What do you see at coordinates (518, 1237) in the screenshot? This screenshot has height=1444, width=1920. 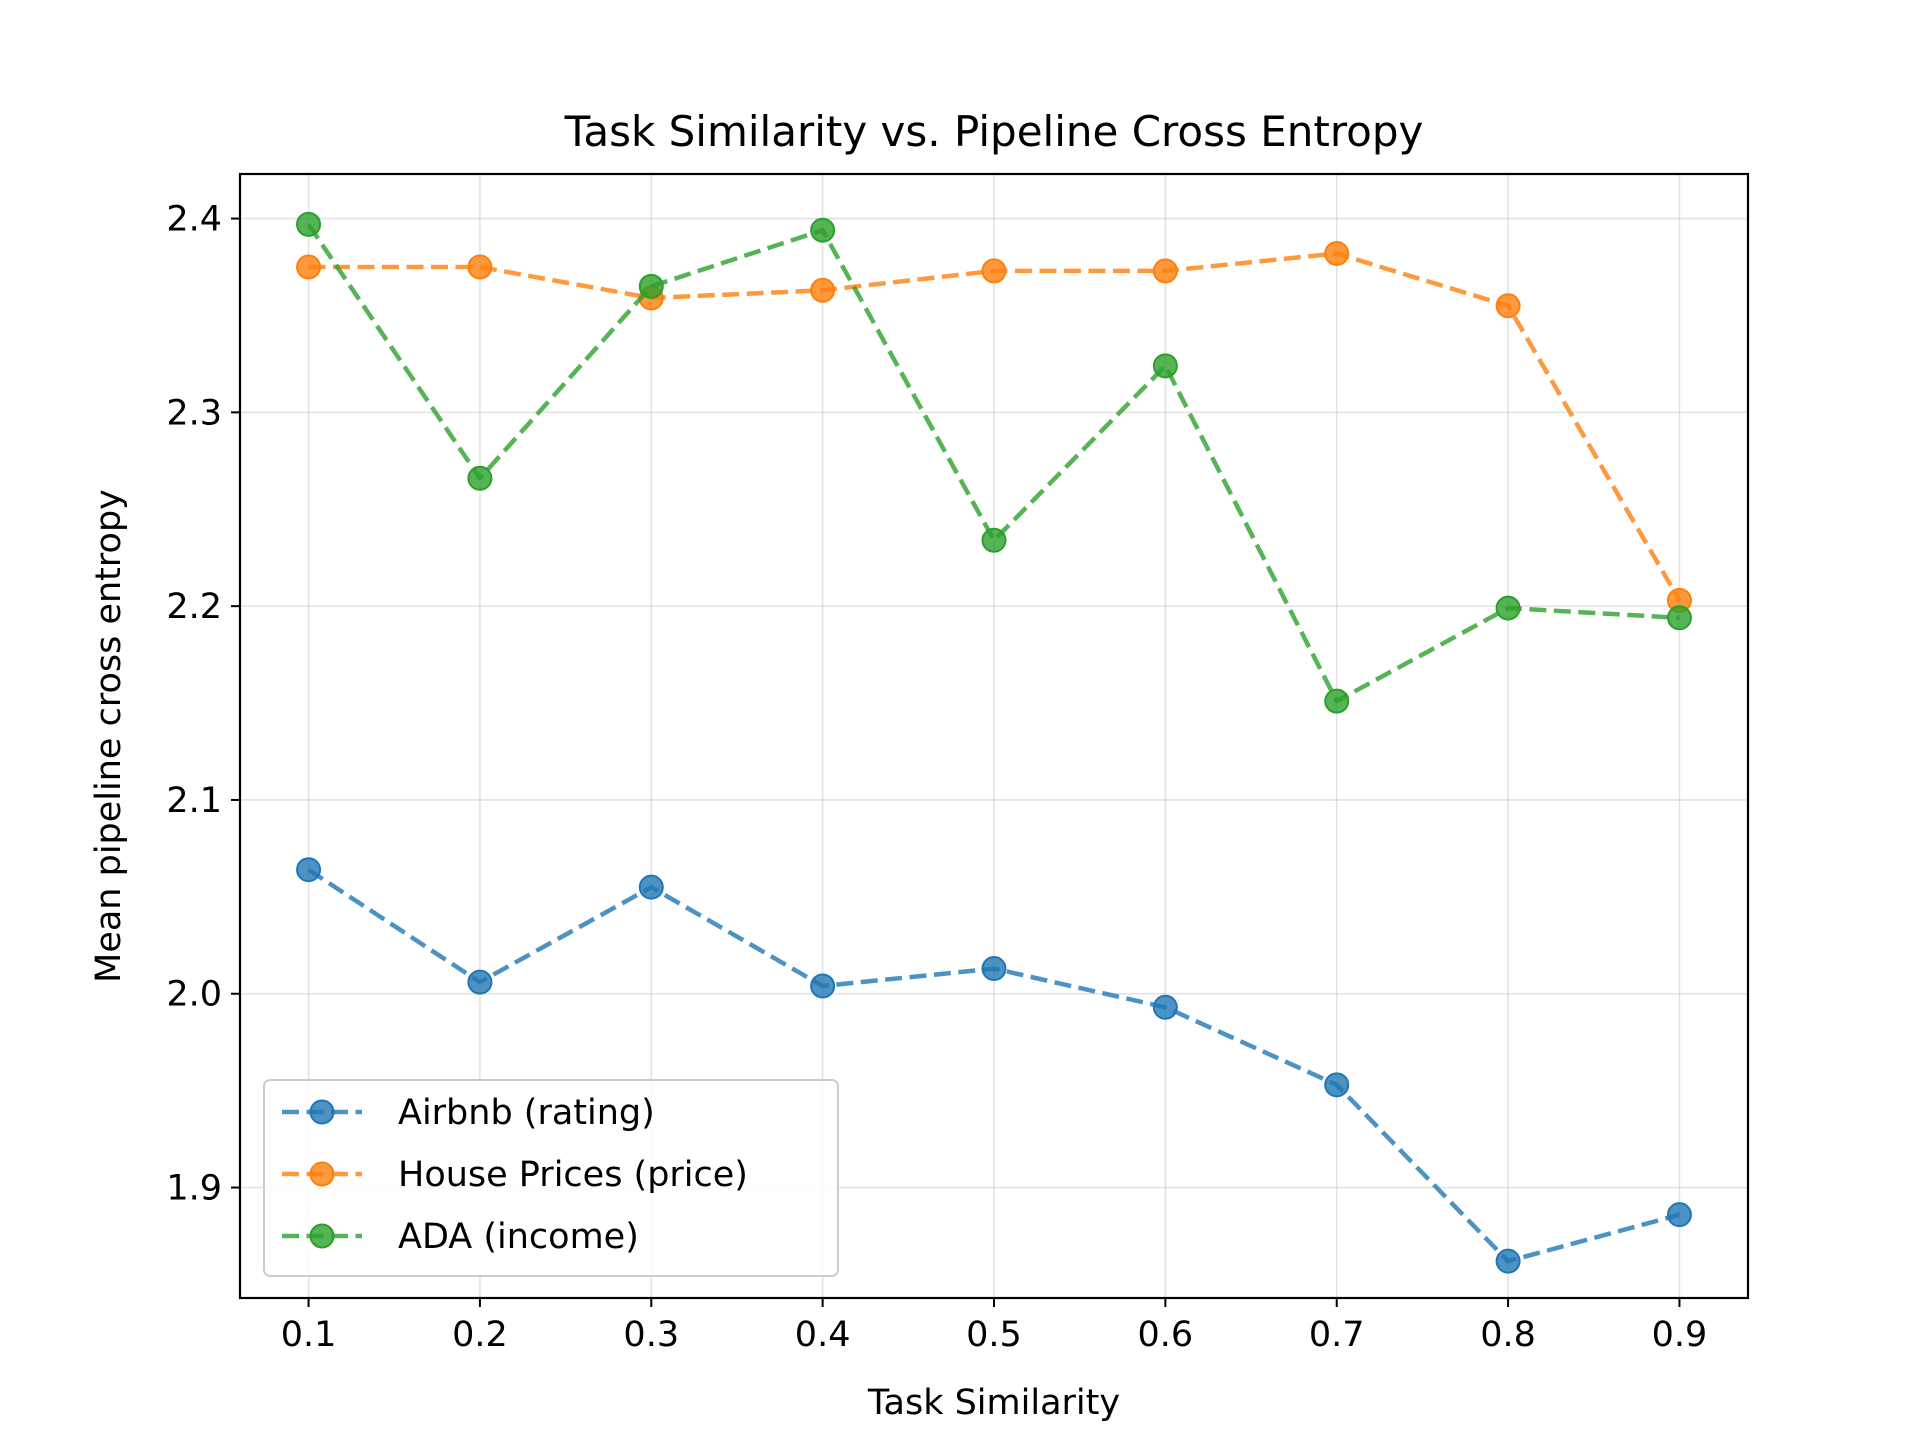 I see `legend-label: ADA (income)` at bounding box center [518, 1237].